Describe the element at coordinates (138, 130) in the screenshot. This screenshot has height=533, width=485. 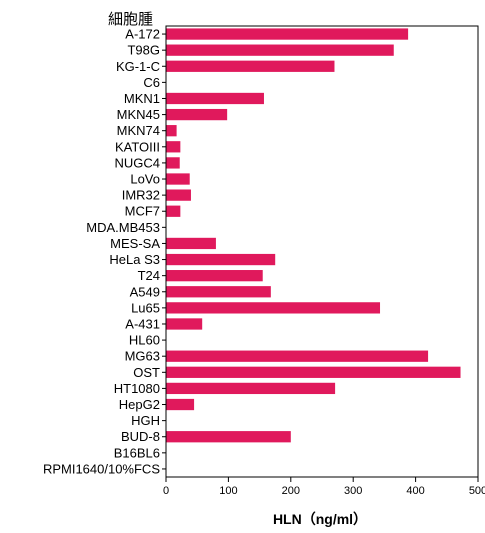
I see `category-label: MKN74` at that location.